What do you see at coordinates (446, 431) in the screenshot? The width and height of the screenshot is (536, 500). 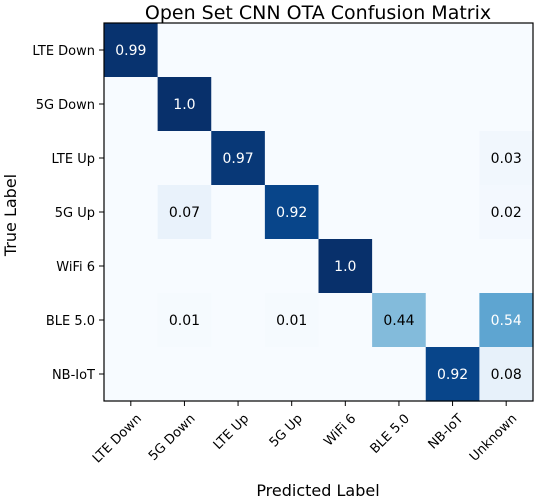 I see `x-tick-label: NB-IoT` at bounding box center [446, 431].